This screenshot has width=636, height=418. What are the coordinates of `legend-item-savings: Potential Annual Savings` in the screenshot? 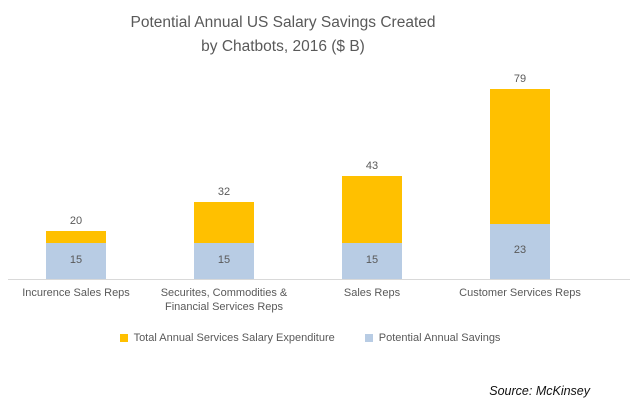 It's located at (432, 338).